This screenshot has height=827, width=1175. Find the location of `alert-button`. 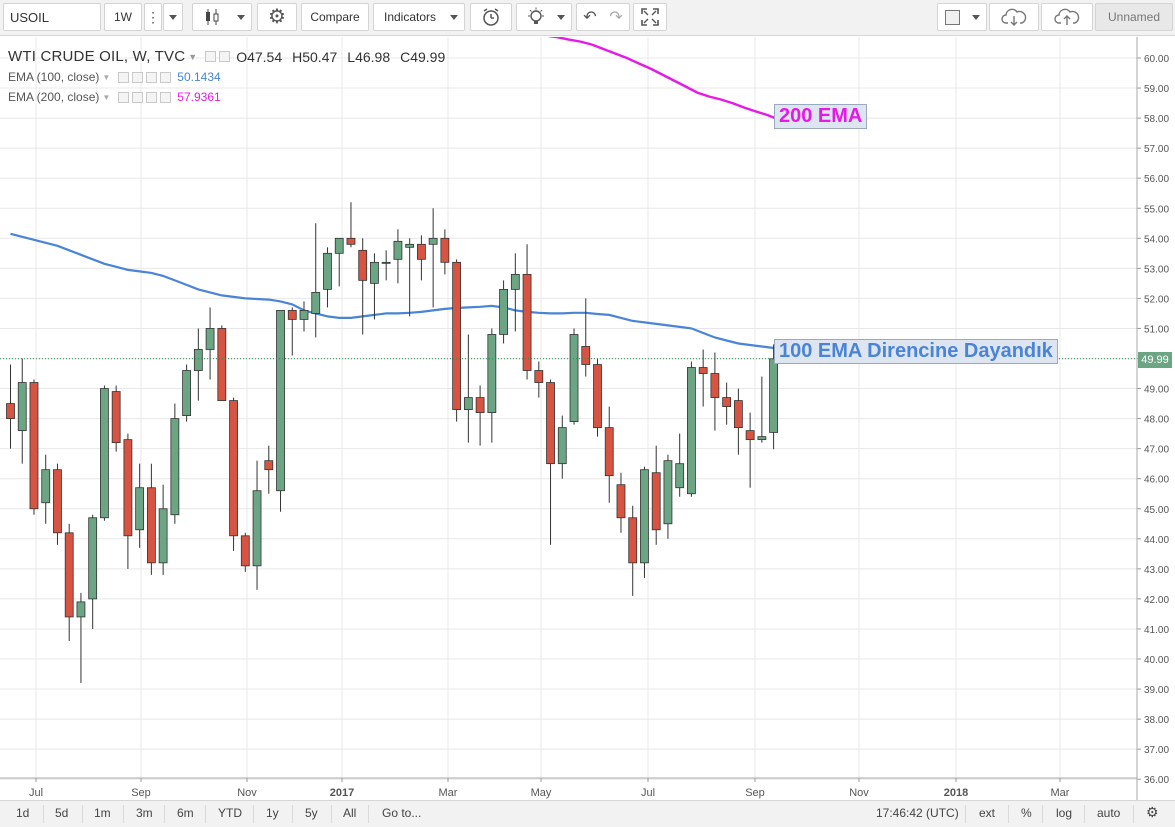

alert-button is located at coordinates (491, 17).